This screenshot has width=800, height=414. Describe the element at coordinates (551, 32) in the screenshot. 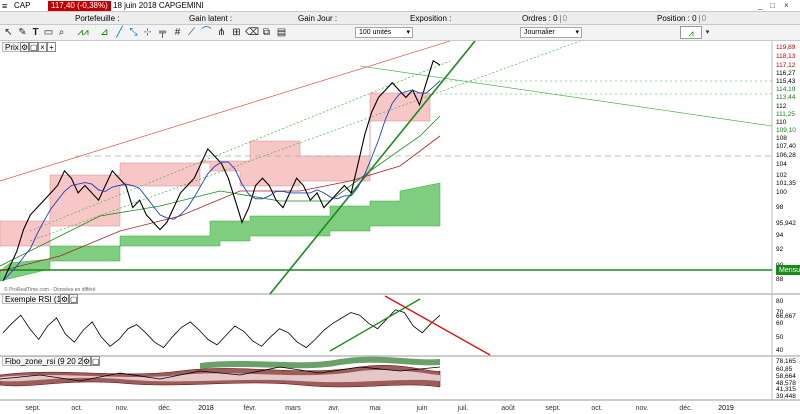

I see `period-select: Journalier ▾` at that location.